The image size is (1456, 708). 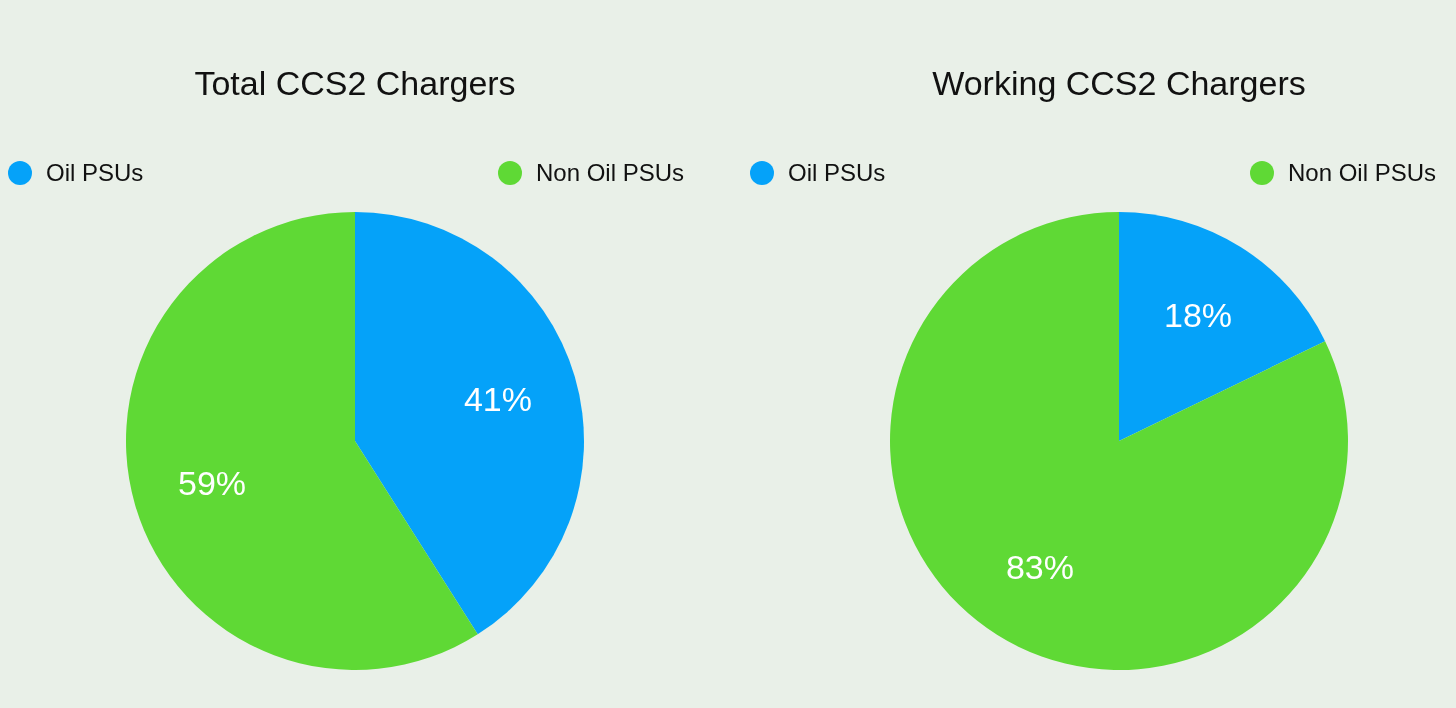 I want to click on data-label: 83%, so click(x=1039, y=567).